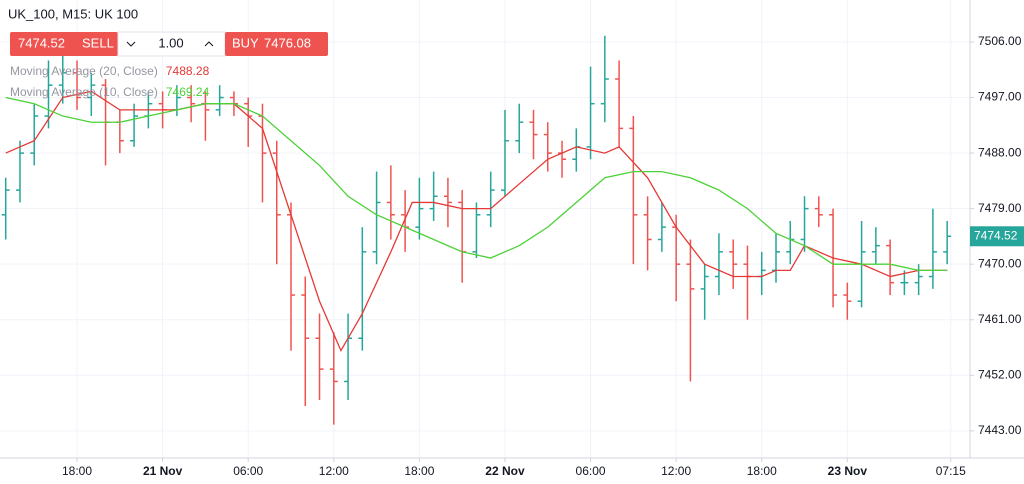 The image size is (1024, 484). I want to click on quantity: 1.00, so click(170, 42).